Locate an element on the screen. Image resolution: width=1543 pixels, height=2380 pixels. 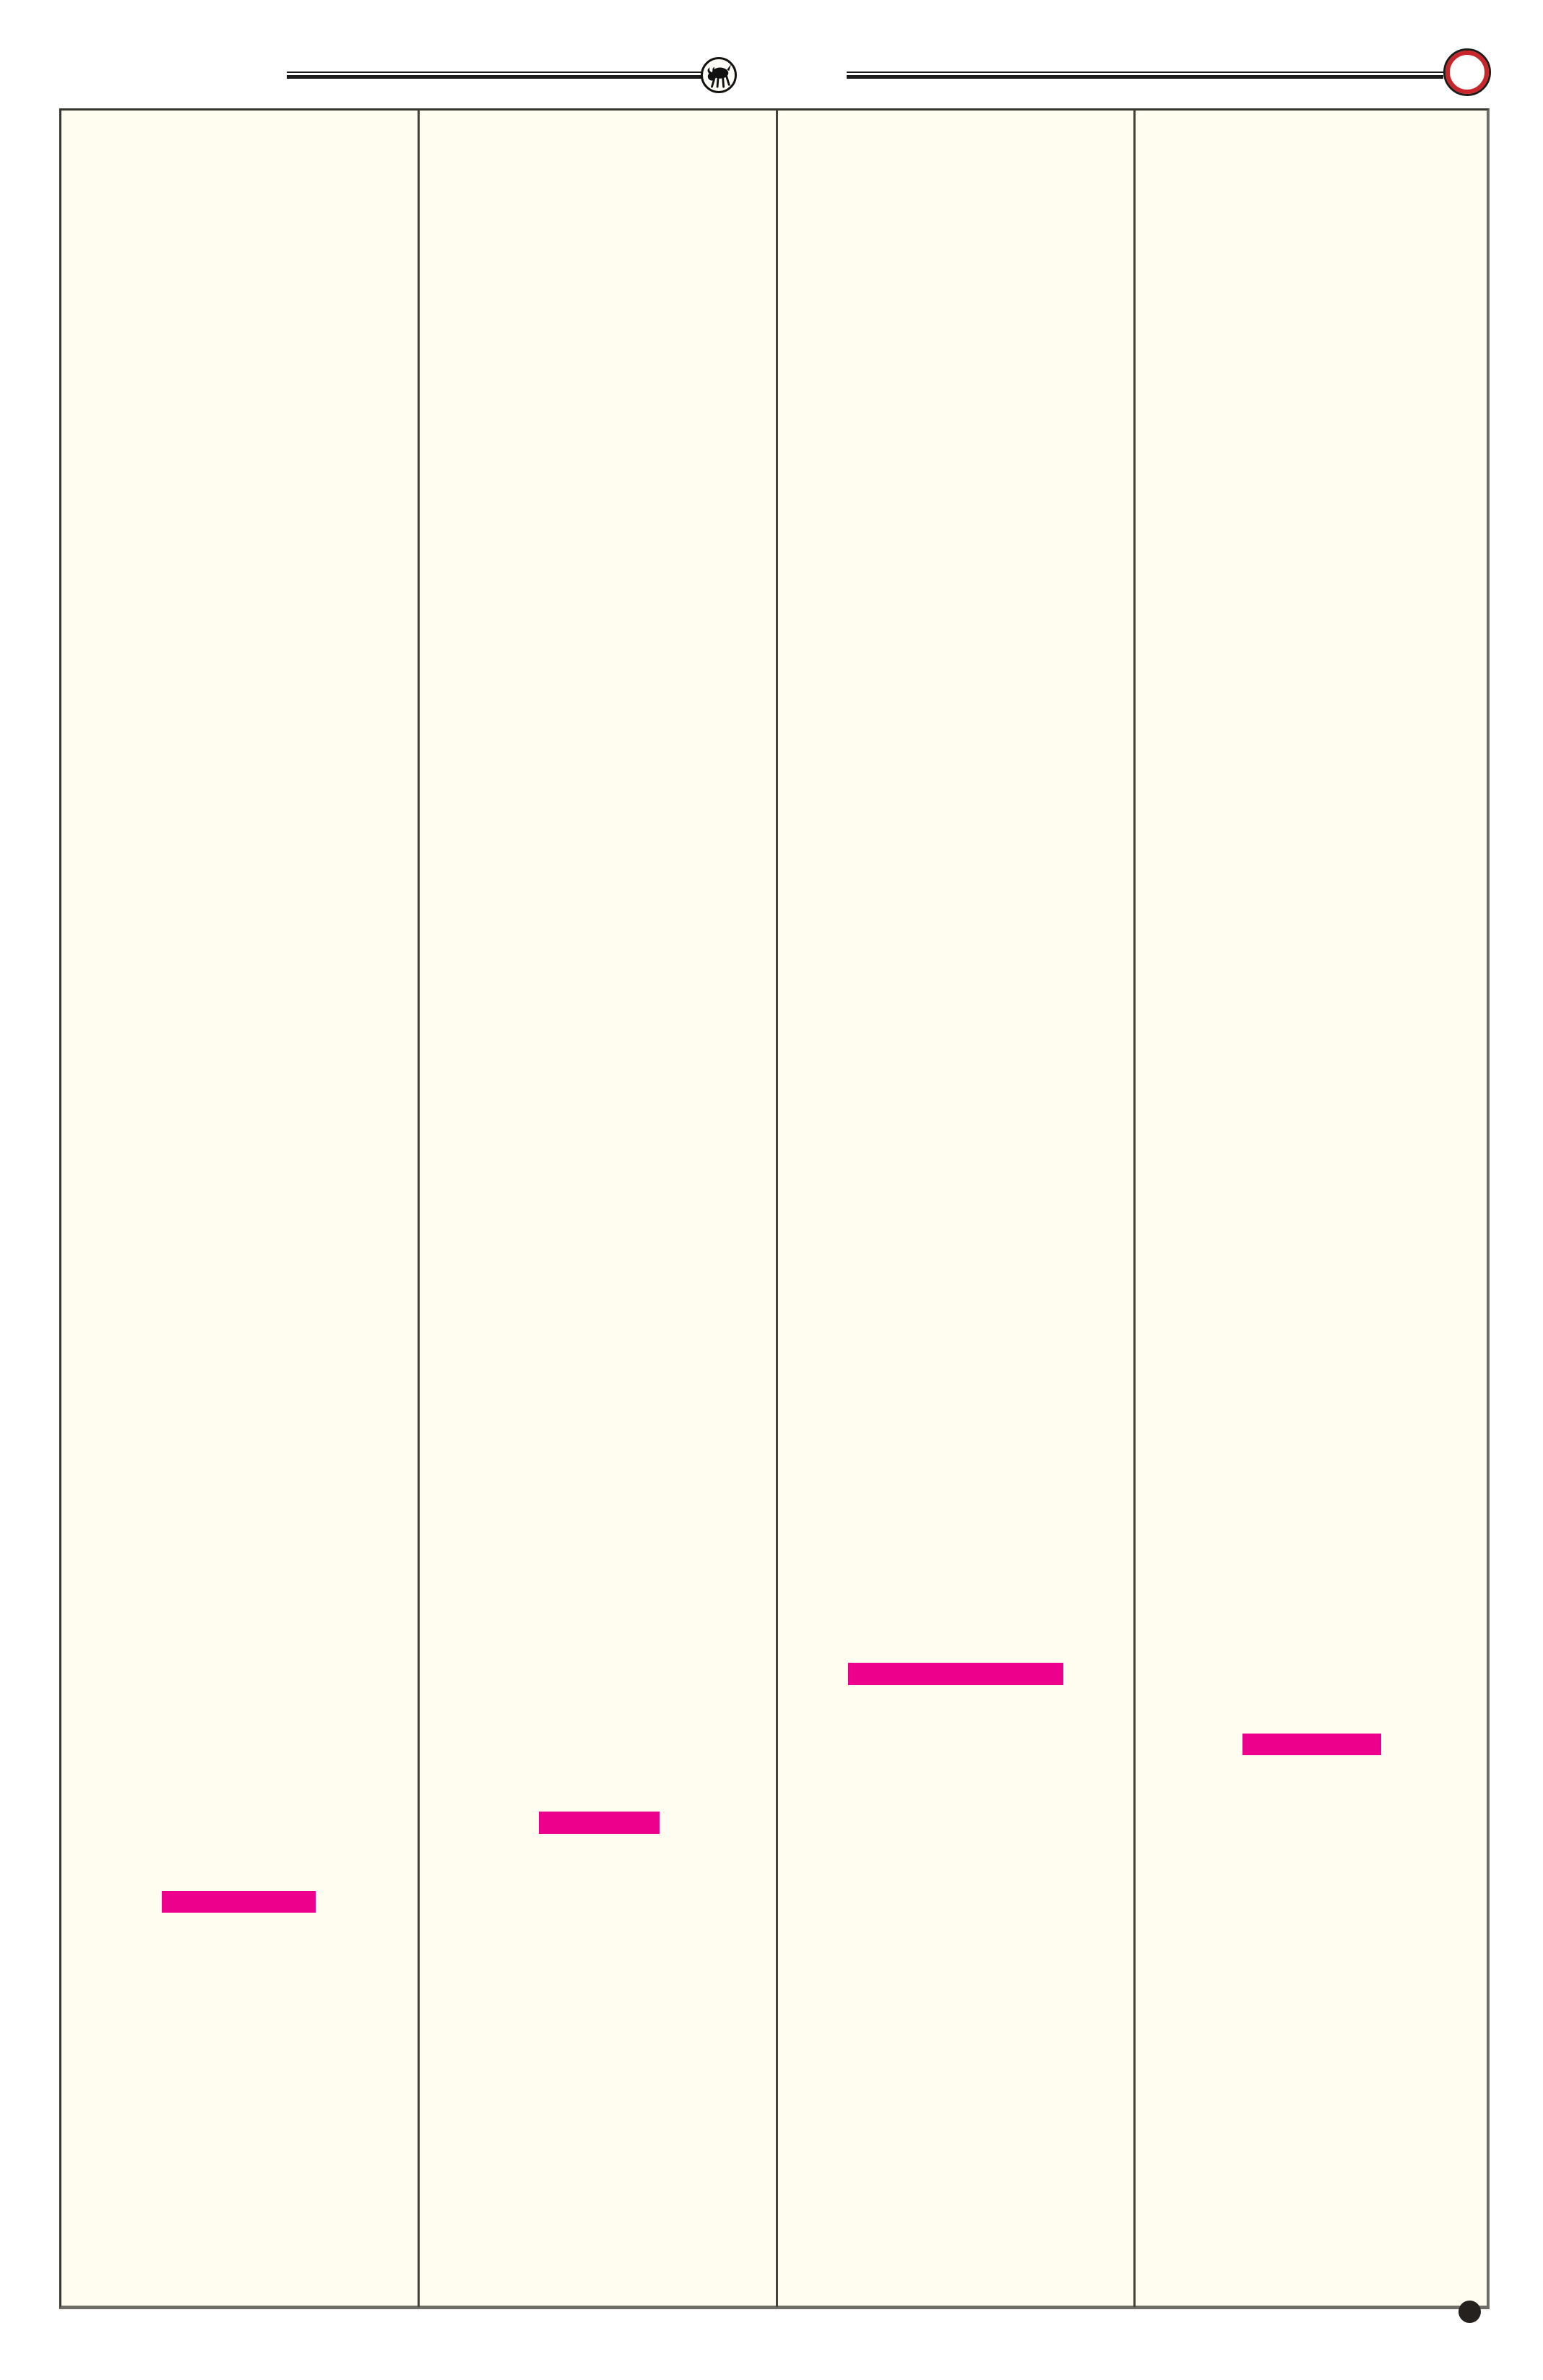
highlight-bar-col1 is located at coordinates (239, 1902).